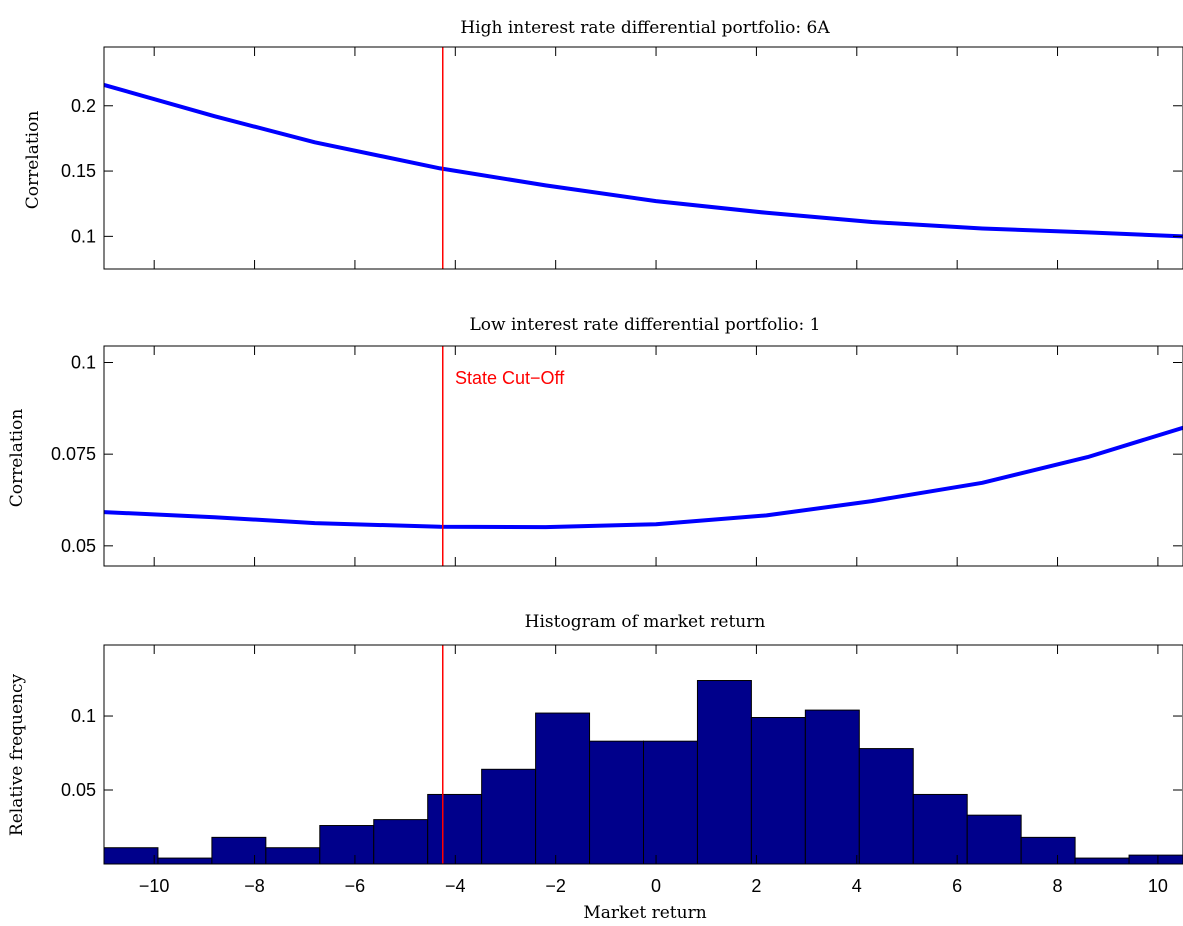 This screenshot has height=926, width=1183. I want to click on y-tick-label: 0.075, so click(73, 454).